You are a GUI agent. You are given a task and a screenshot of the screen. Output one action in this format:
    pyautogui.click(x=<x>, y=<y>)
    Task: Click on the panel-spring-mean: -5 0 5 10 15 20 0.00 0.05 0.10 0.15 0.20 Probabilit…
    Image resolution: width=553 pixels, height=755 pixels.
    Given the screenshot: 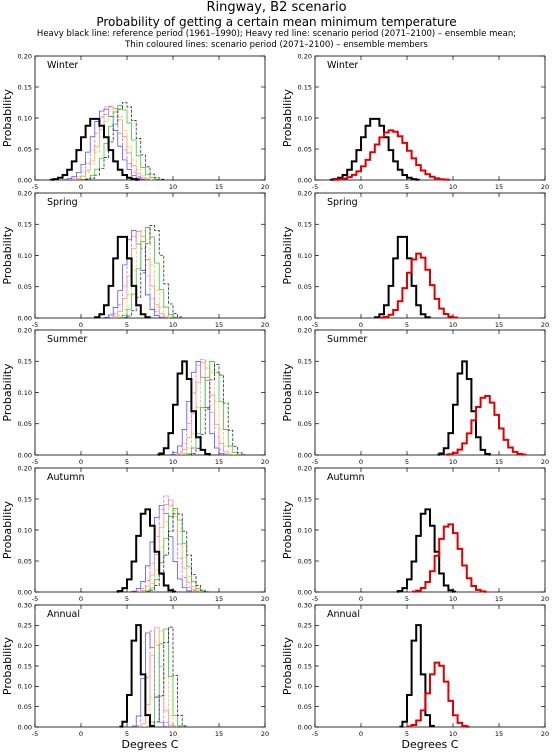 What is the action you would take?
    pyautogui.click(x=415, y=259)
    